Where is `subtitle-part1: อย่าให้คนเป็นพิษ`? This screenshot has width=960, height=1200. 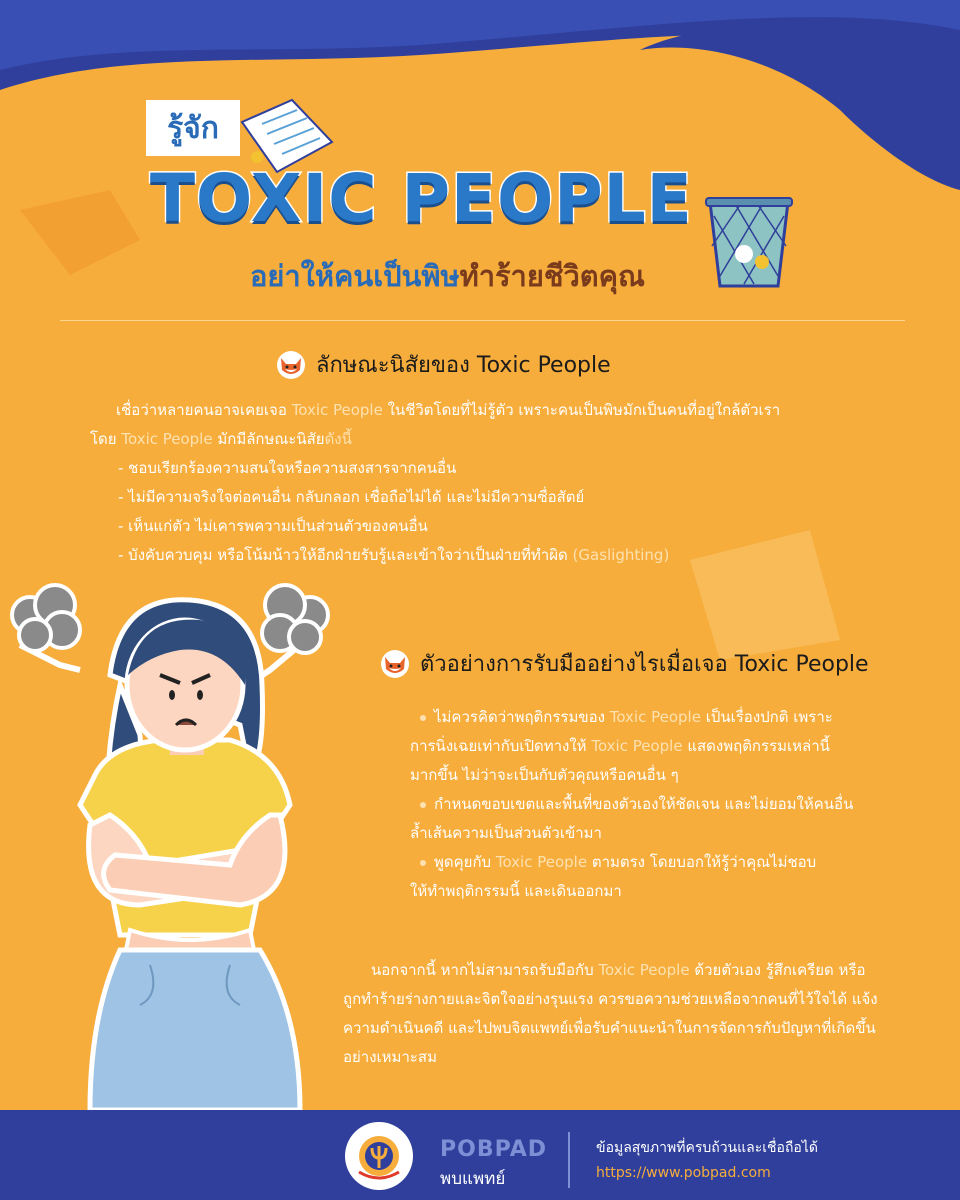
subtitle-part1: อย่าให้คนเป็นพิษ is located at coordinates (355, 276).